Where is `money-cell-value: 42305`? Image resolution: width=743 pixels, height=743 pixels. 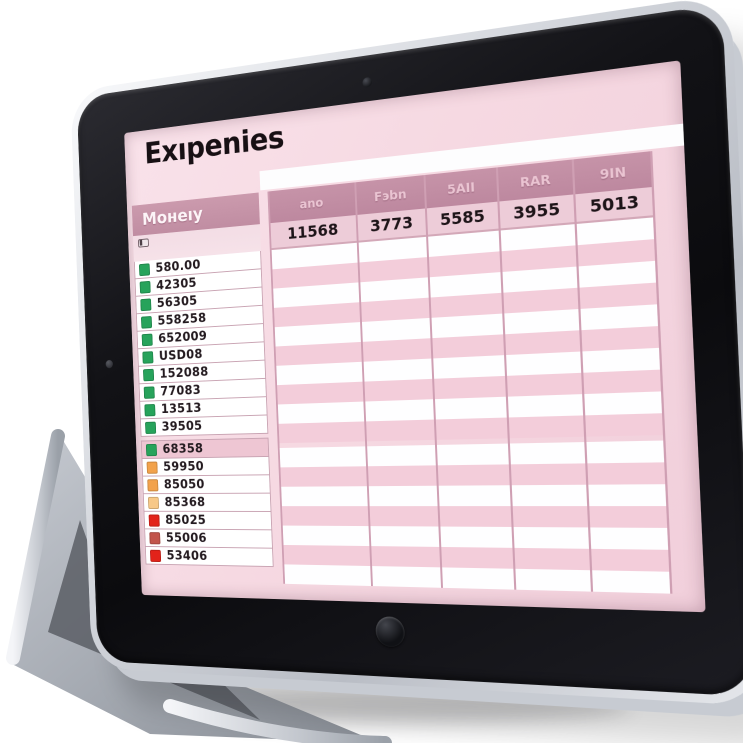 money-cell-value: 42305 is located at coordinates (176, 284).